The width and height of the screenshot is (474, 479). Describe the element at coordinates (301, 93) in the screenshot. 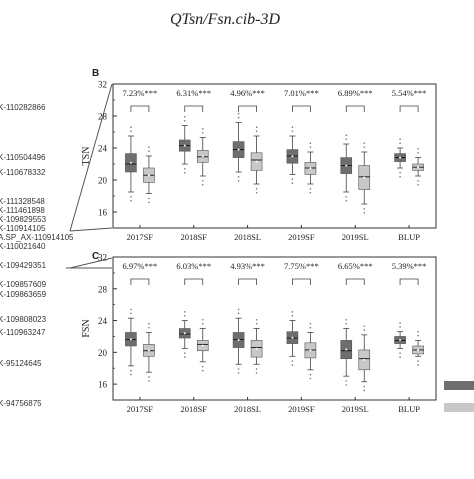

I see `significance-label: 7.01%***` at that location.